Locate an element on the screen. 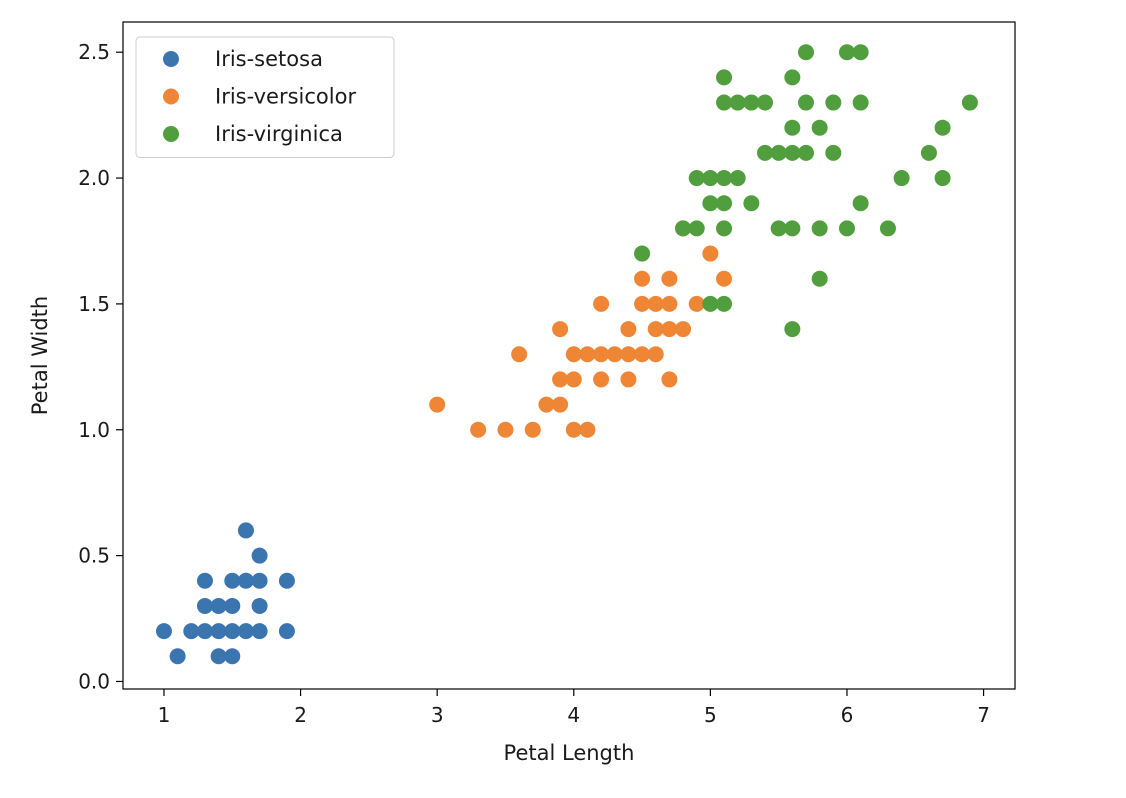 Image resolution: width=1126 pixels, height=798 pixels. legend-label: Iris-virginica is located at coordinates (279, 134).